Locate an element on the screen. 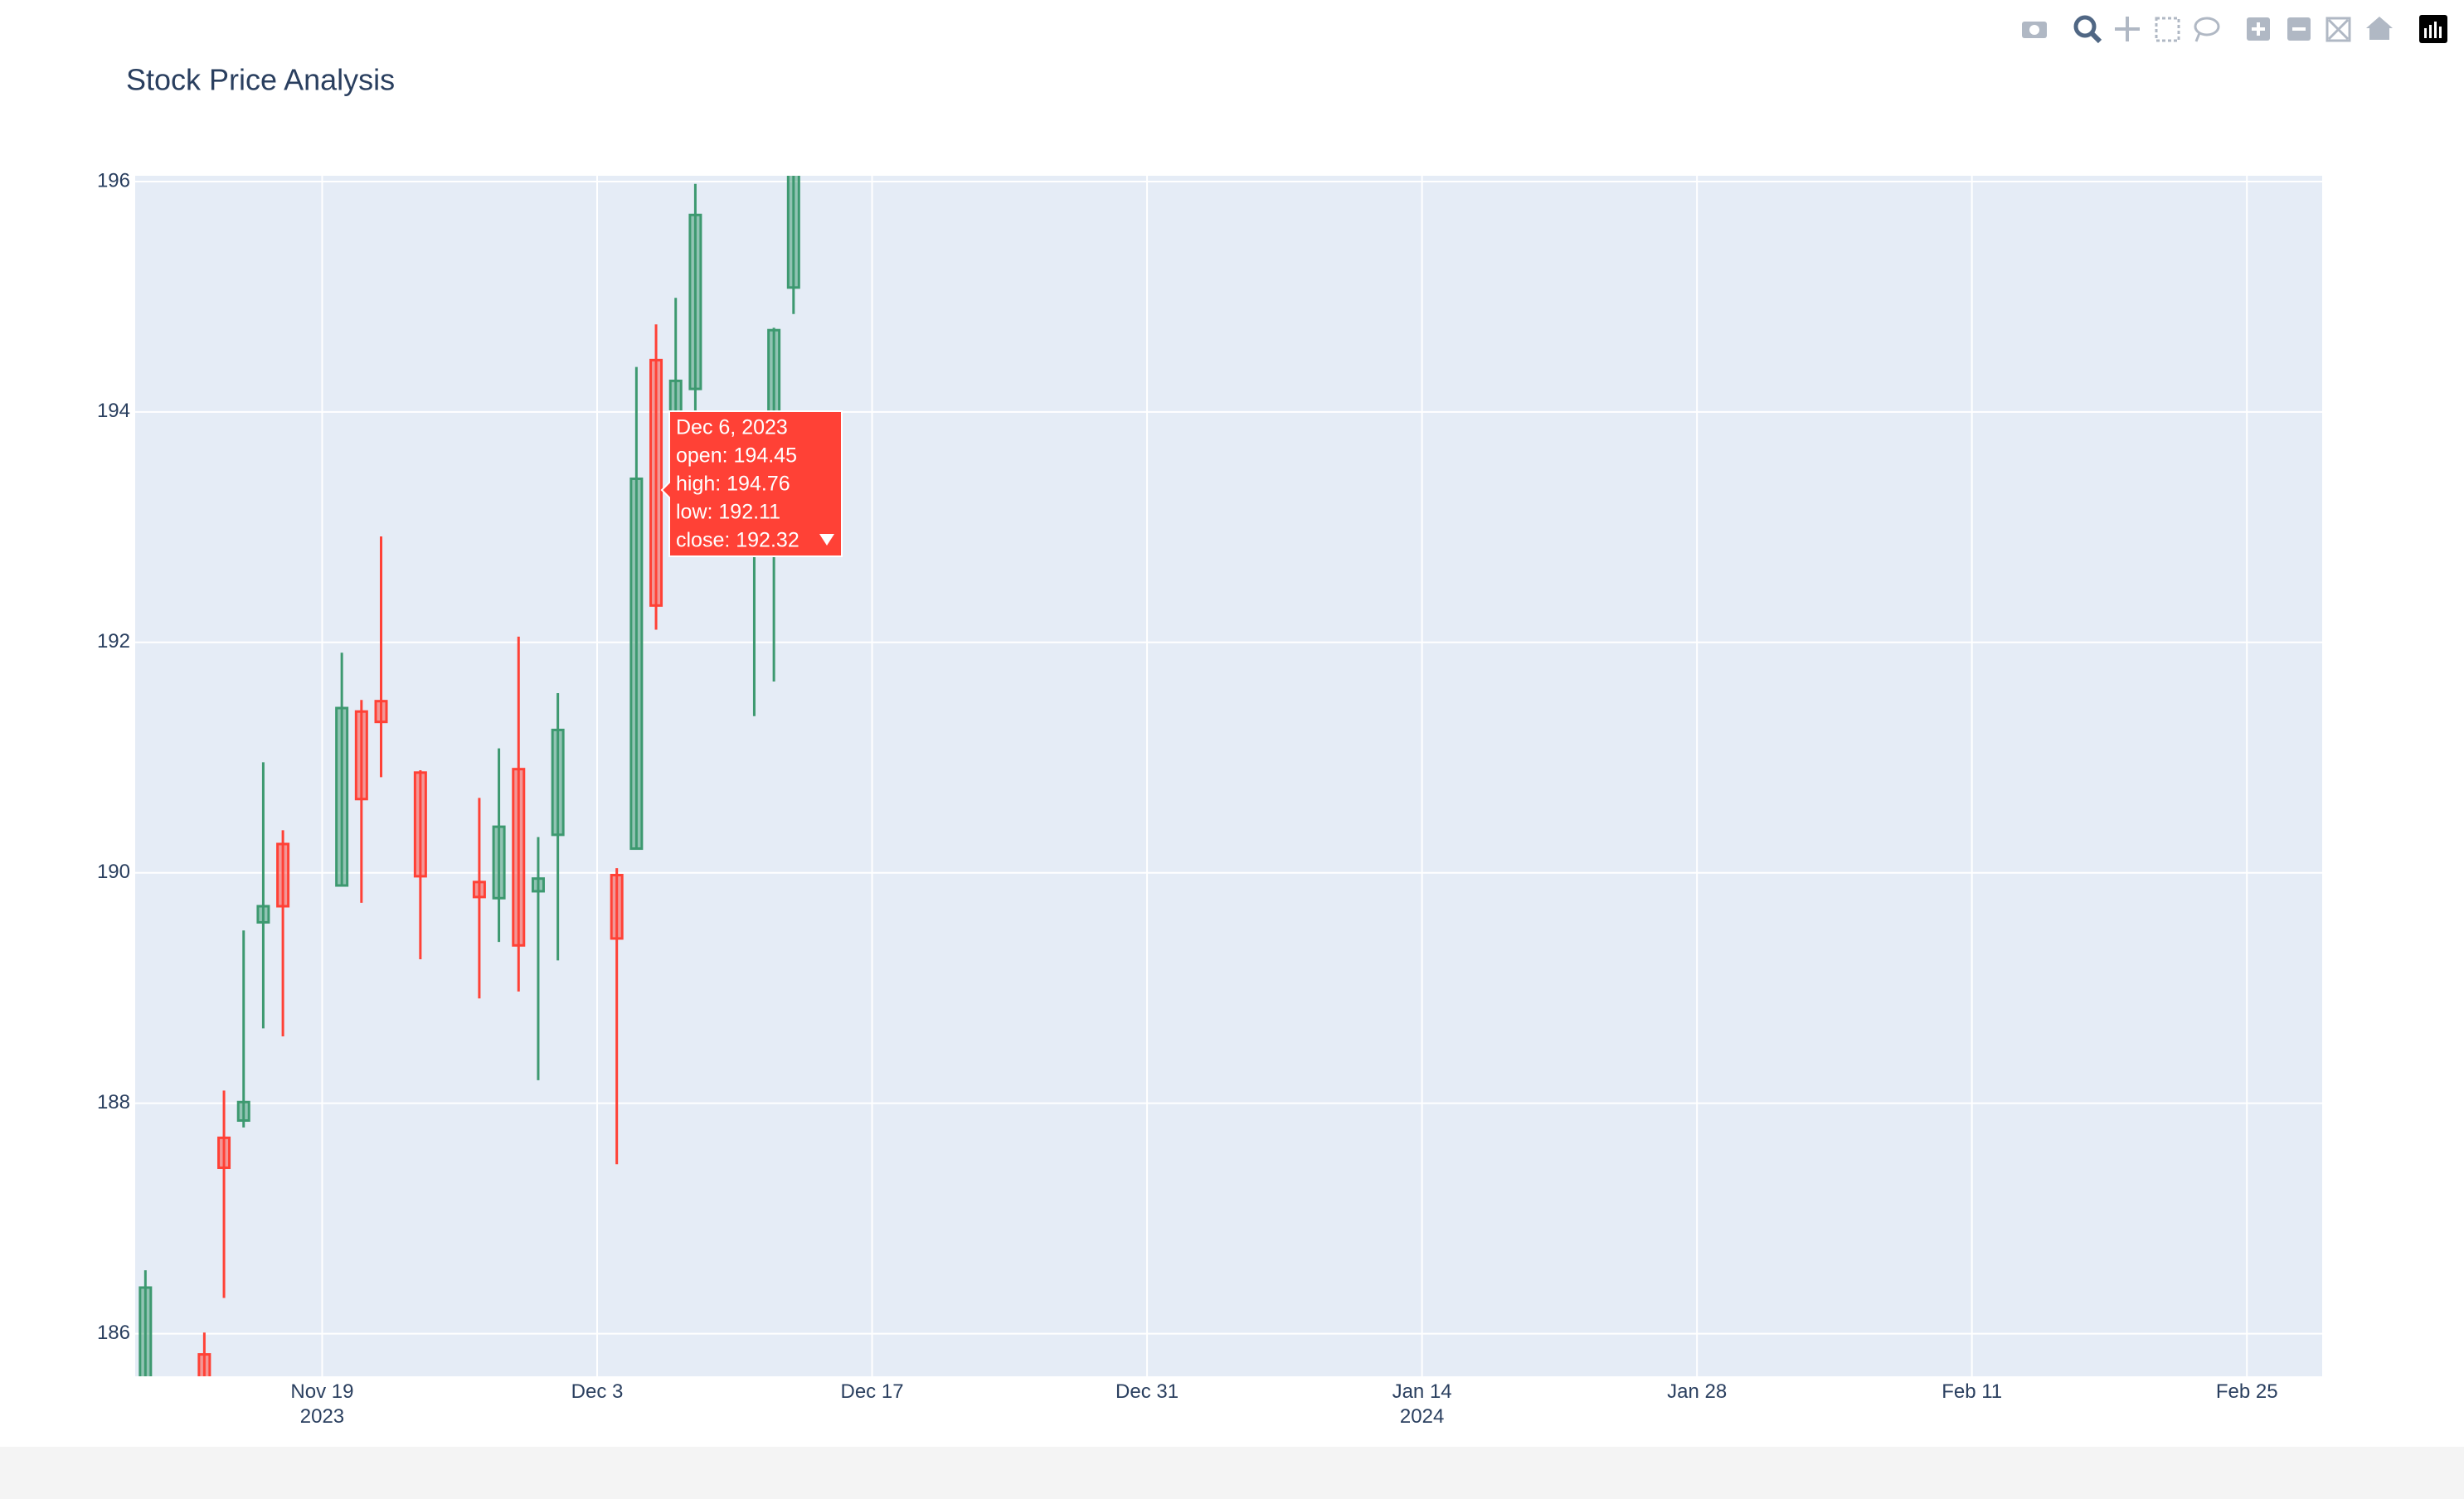 The width and height of the screenshot is (2464, 1499). y-tick-label: 190 is located at coordinates (114, 872).